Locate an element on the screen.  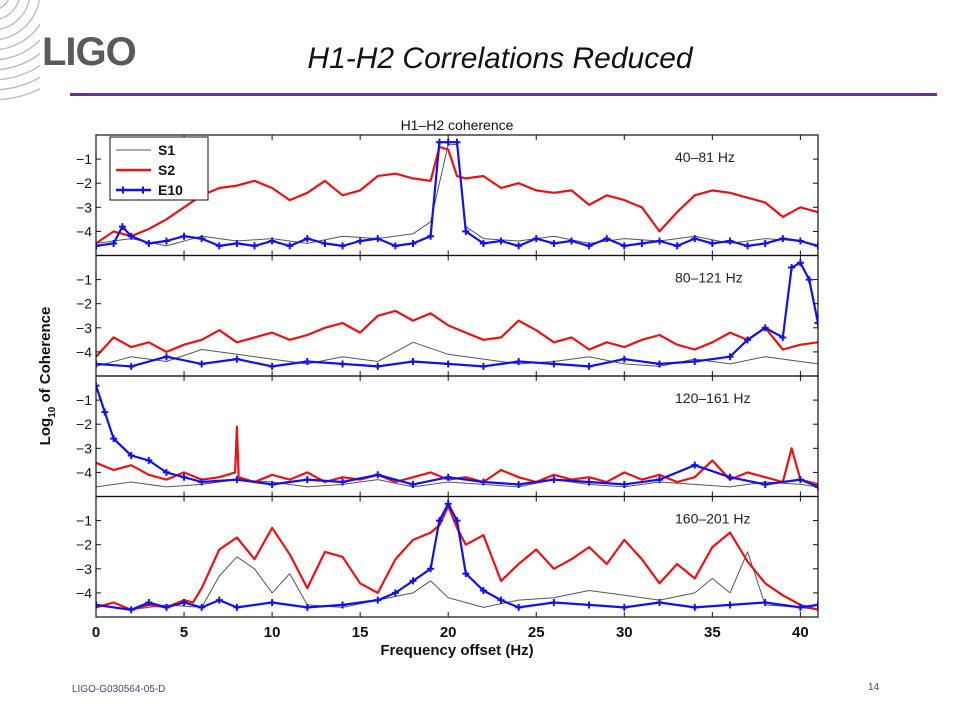
y-axis-label-rest: of Coherence is located at coordinates (45, 357).